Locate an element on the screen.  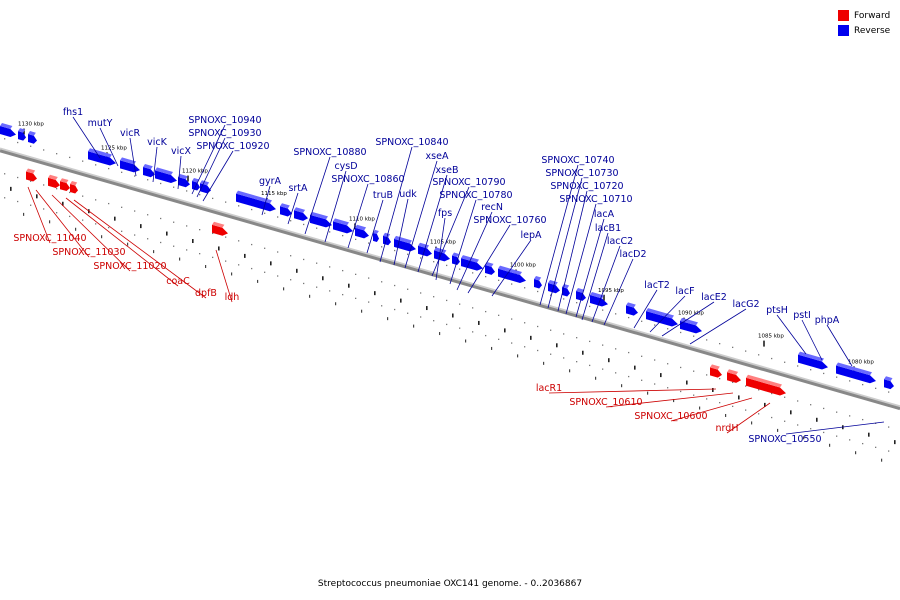
forward-gene-label: dpfB is located at coordinates (206, 293).